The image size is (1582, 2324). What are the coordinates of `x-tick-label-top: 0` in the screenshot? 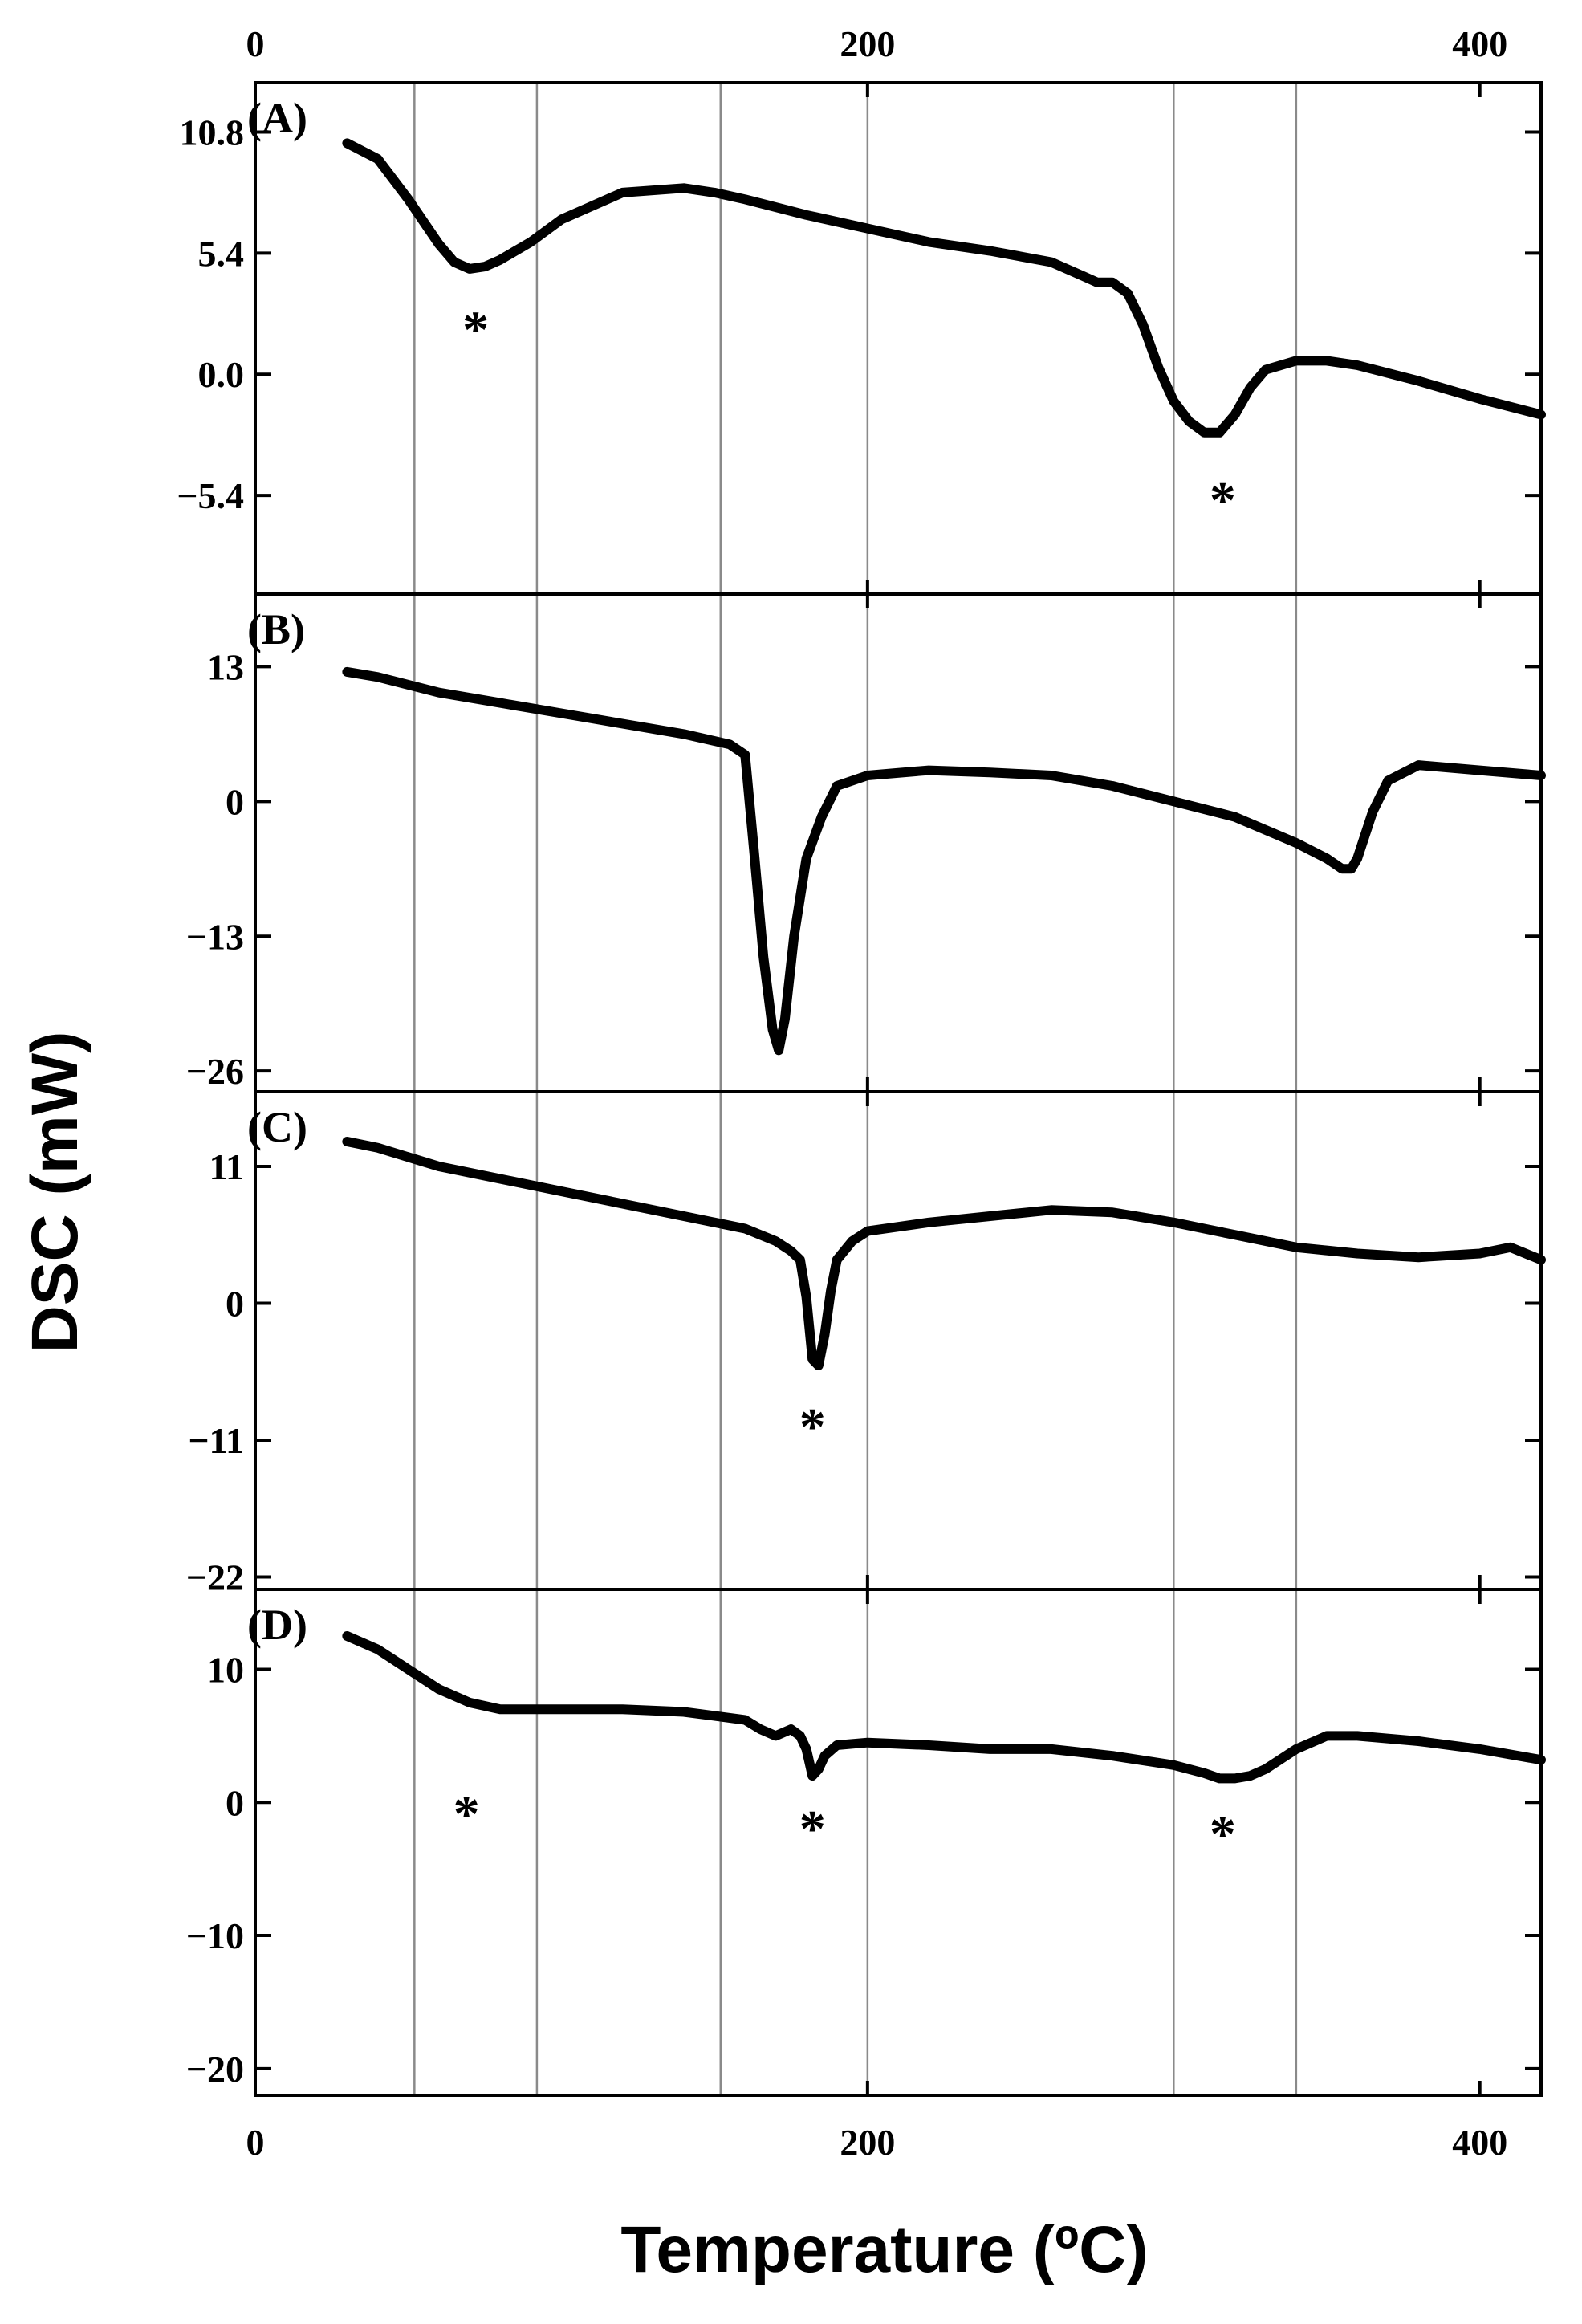 It's located at (255, 43).